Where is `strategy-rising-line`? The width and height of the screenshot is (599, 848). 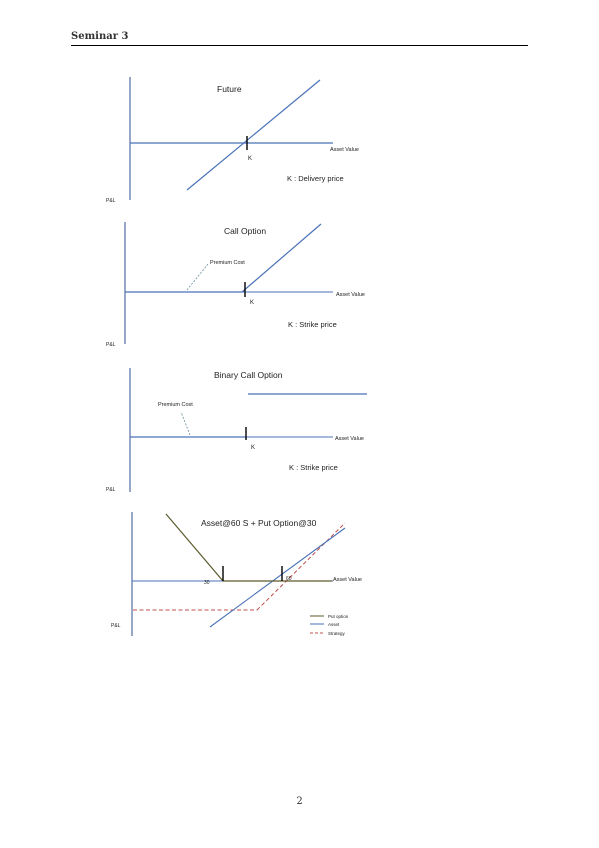
strategy-rising-line is located at coordinates (301, 566).